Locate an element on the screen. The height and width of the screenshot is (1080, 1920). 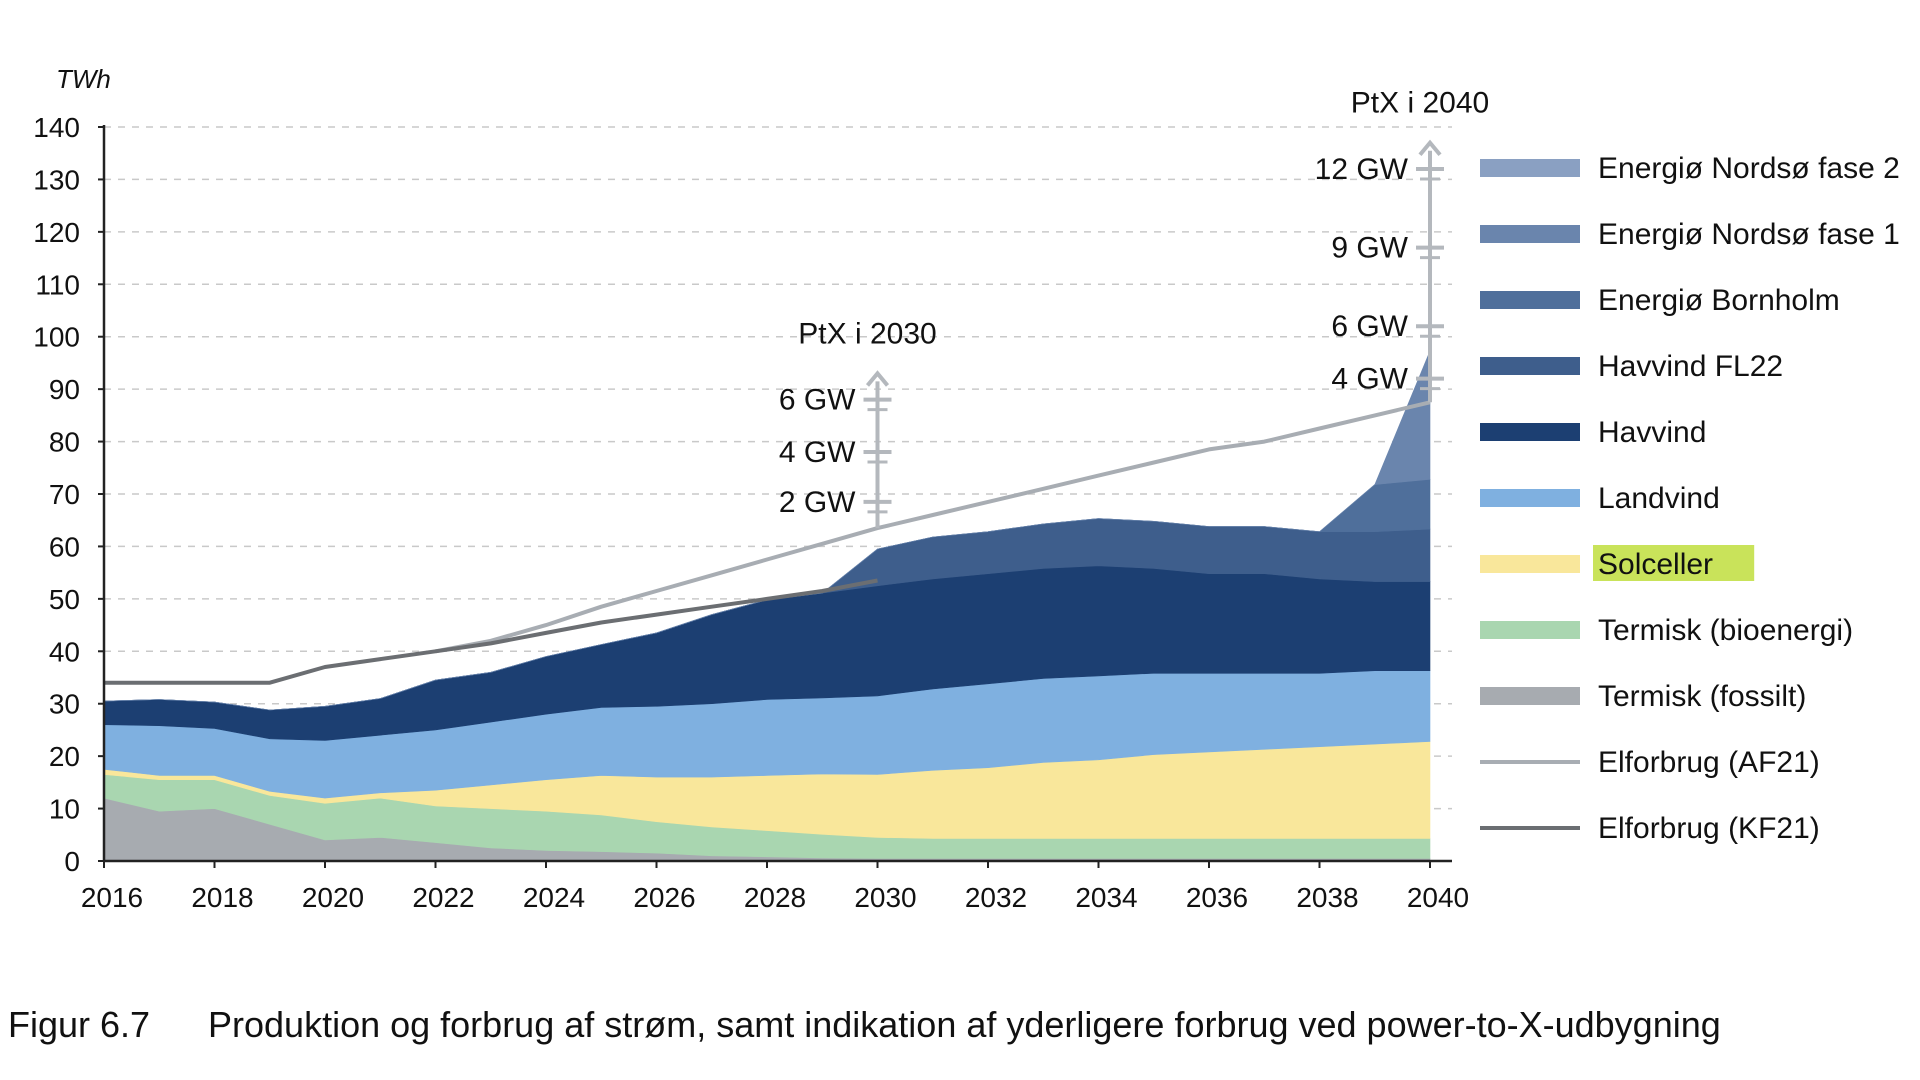
legend-item-havvind: Havvind is located at coordinates (1593, 432).